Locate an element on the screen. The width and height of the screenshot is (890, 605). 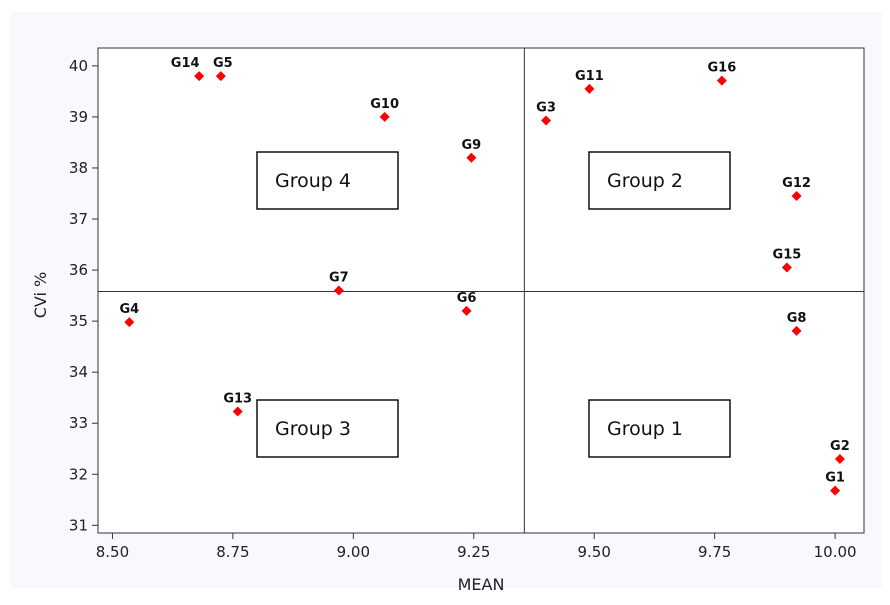
data-point: G14 is located at coordinates (188, 69).